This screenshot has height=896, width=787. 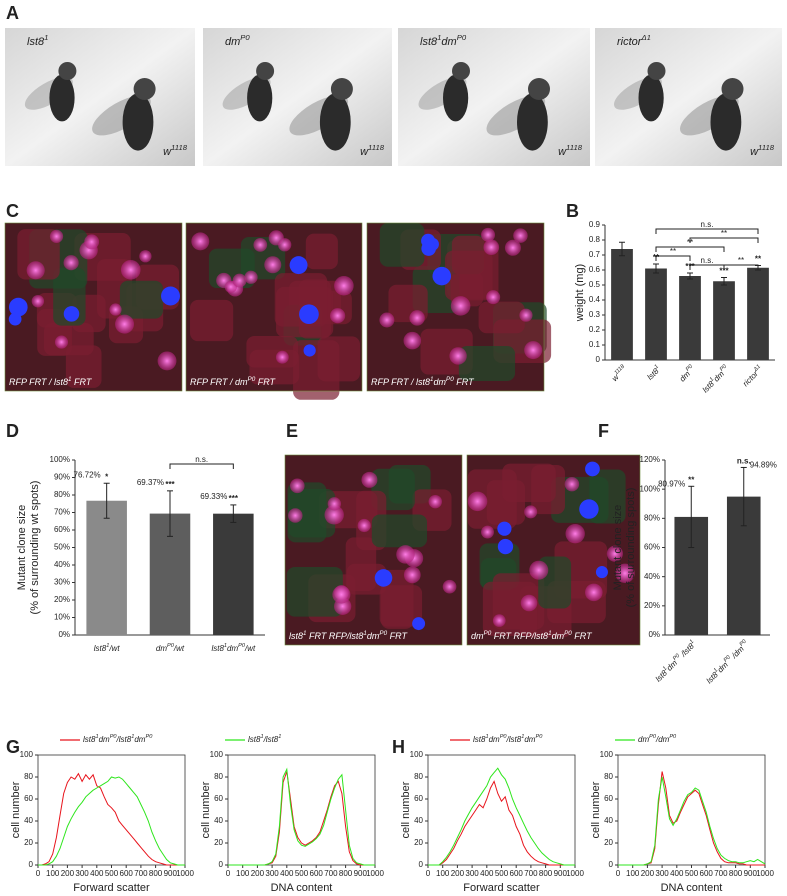 What do you see at coordinates (652, 517) in the screenshot?
I see `y-tick-label: 80%` at bounding box center [652, 517].